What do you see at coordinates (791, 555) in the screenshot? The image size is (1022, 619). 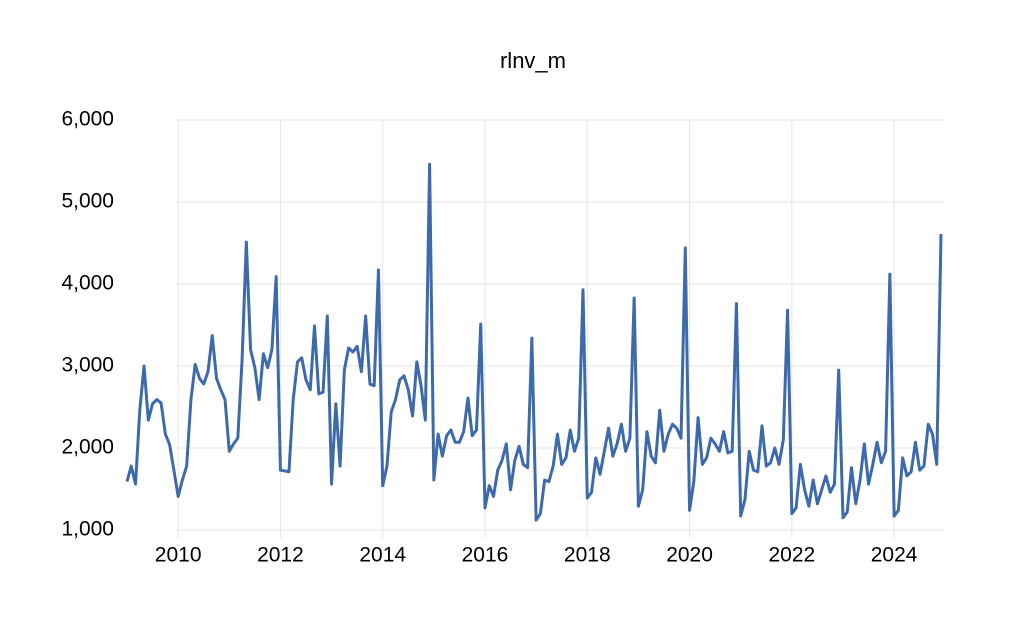 I see `x-tick-label: 2022` at bounding box center [791, 555].